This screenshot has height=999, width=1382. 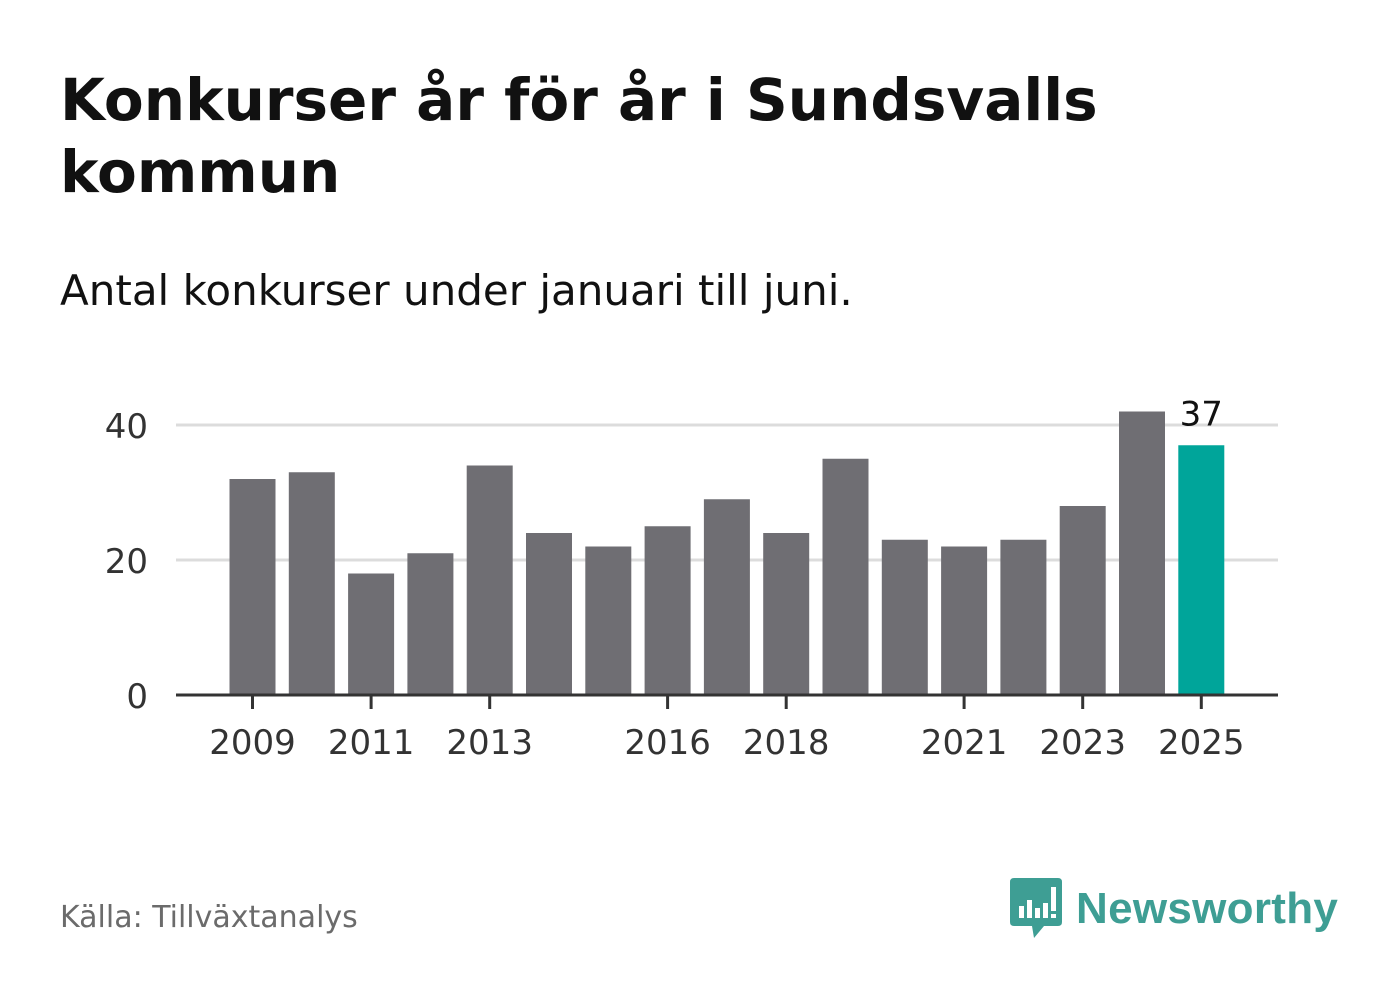 I want to click on y-tick-label: 40, so click(x=126, y=427).